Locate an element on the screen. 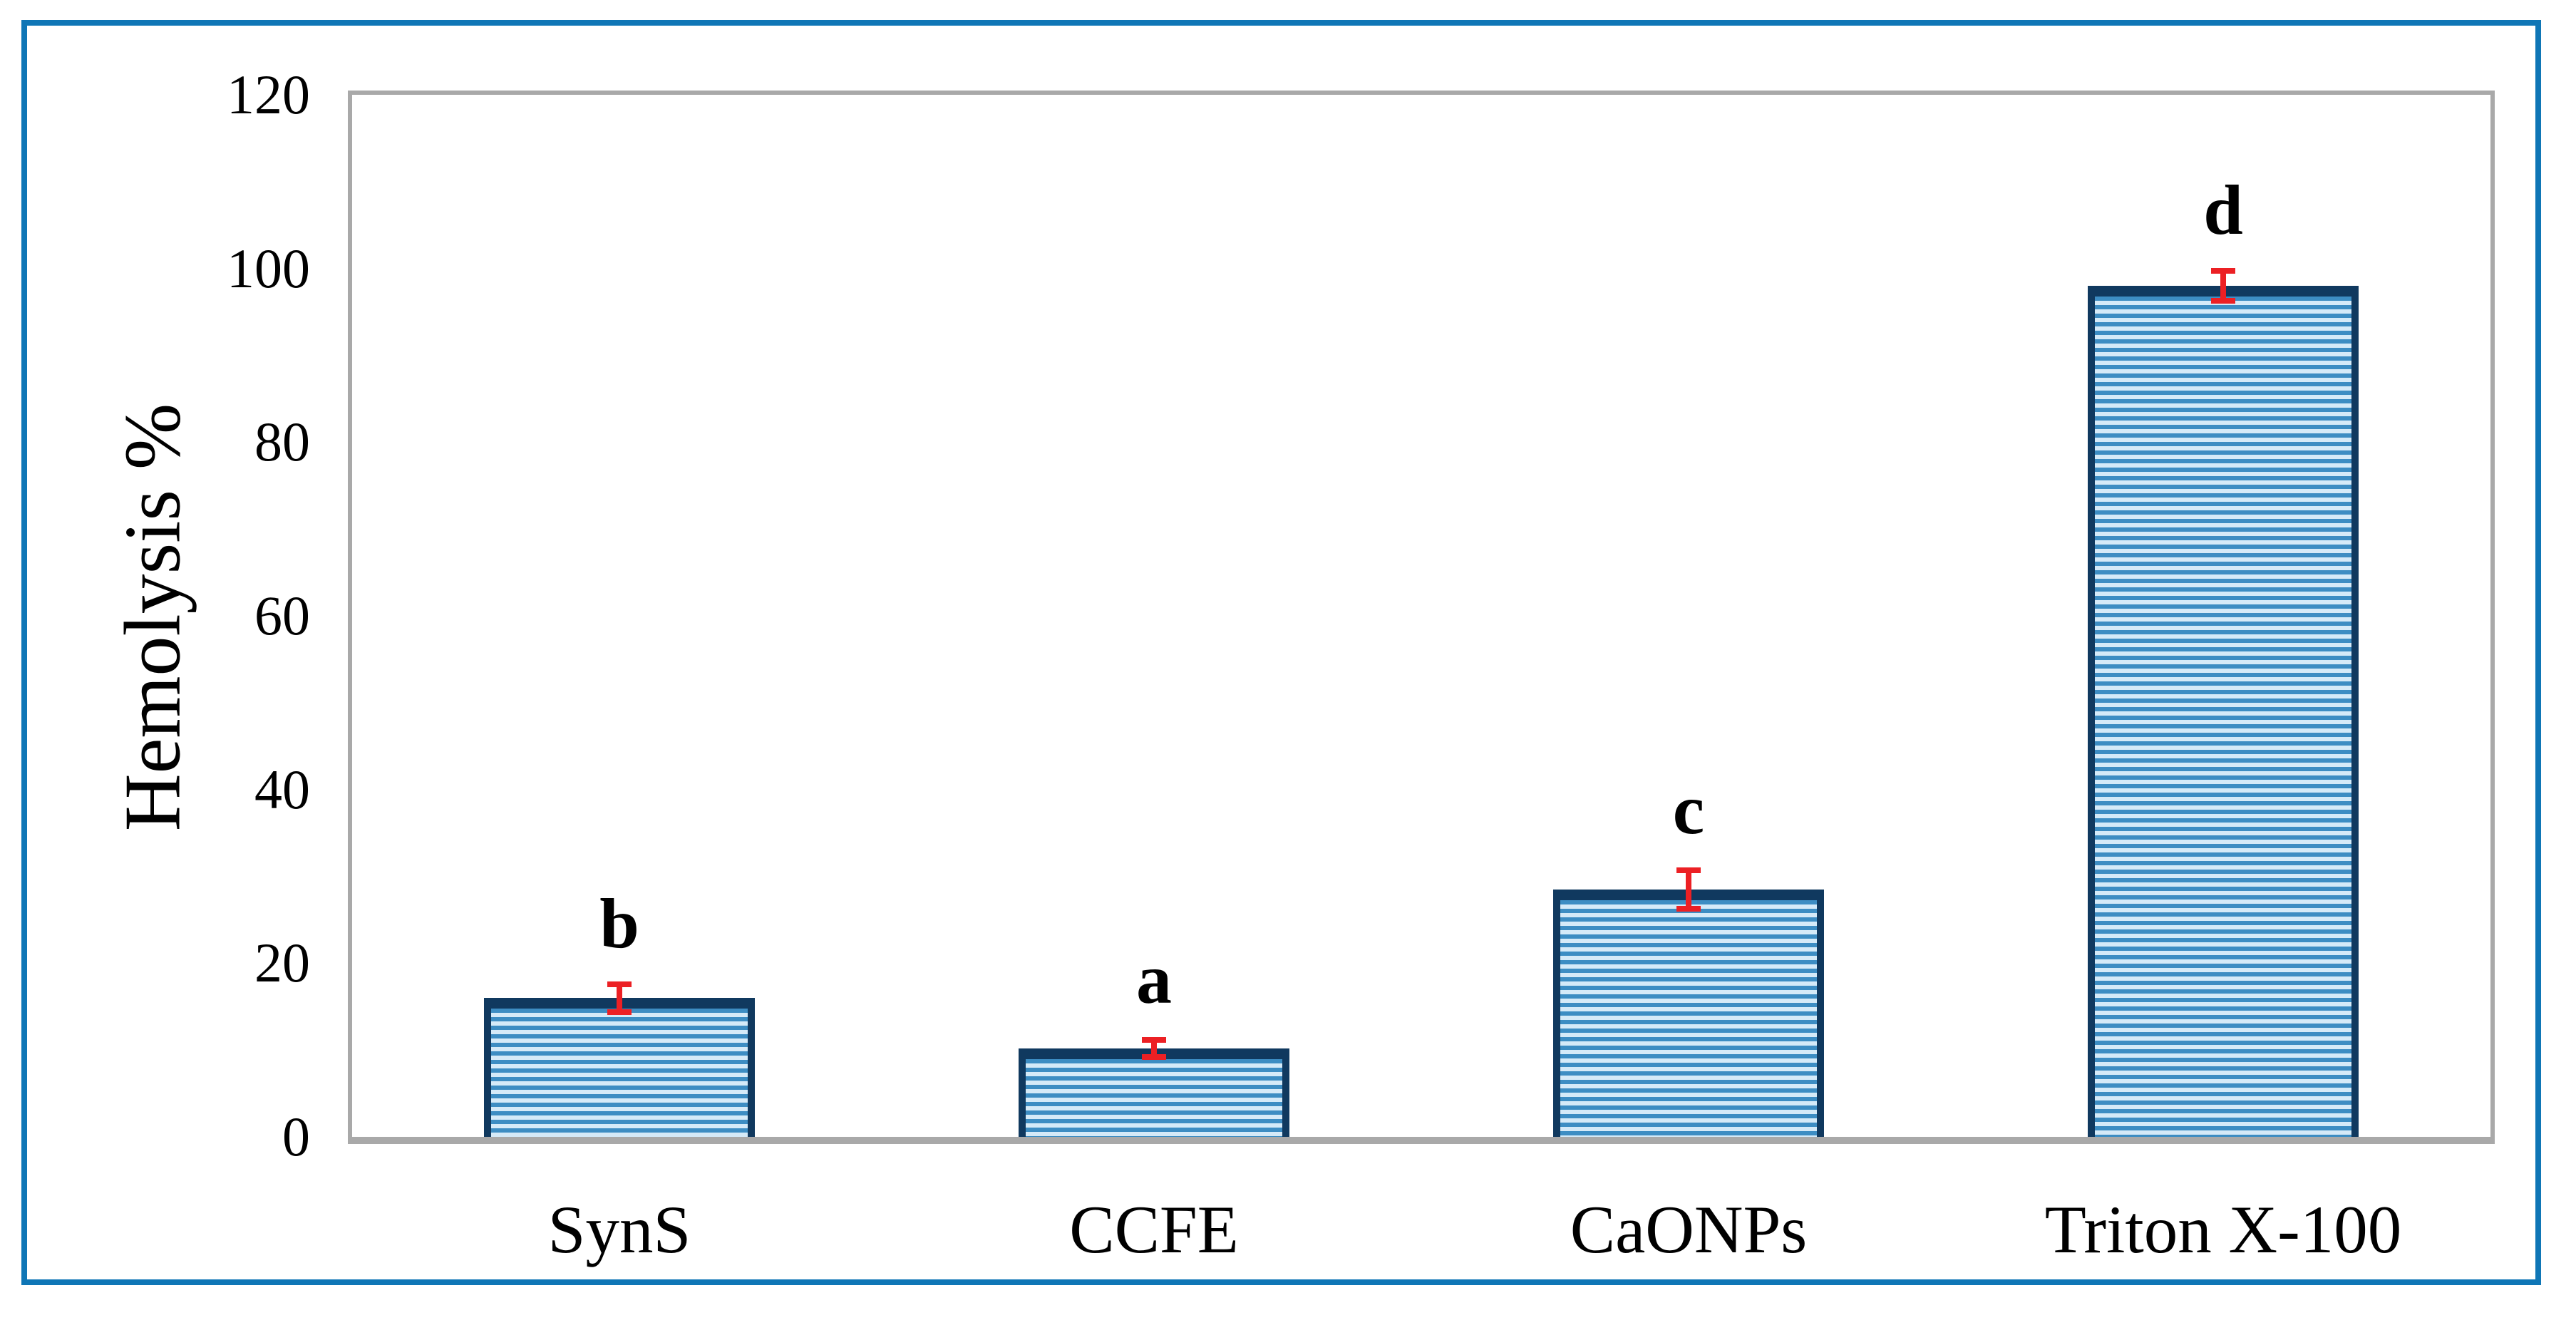 The width and height of the screenshot is (2576, 1330). y-axis-tick-labels: 0 20 40 60 80 100 120 is located at coordinates (155, 615).